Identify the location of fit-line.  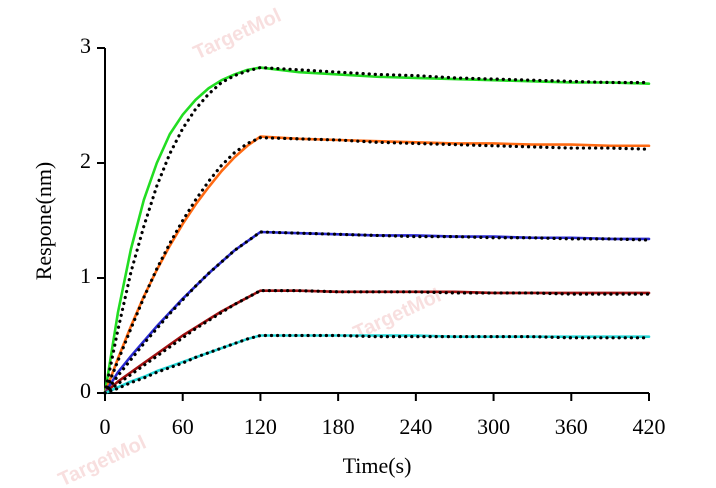
(377, 364).